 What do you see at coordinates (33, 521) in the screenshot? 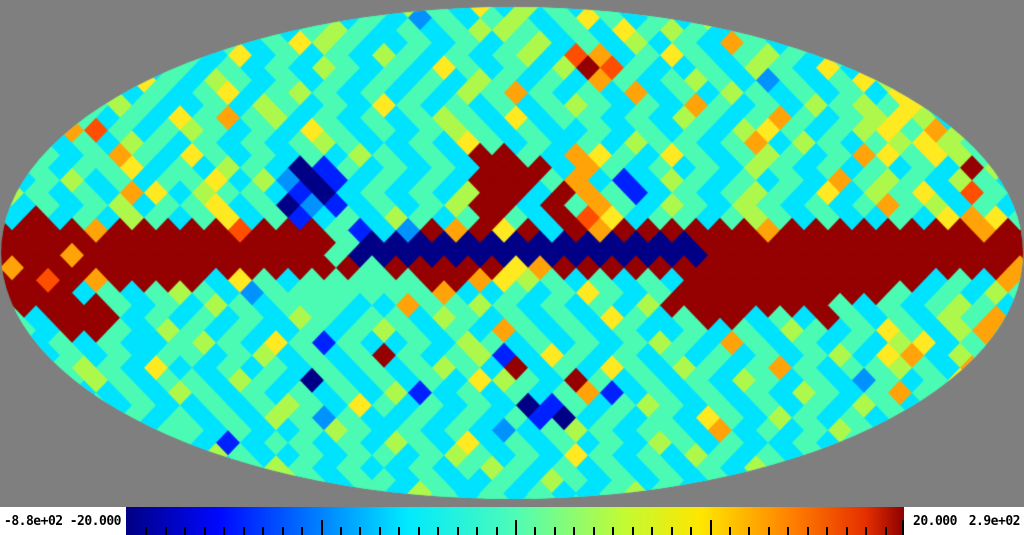
I see `map-min-value: -8.8e+02` at bounding box center [33, 521].